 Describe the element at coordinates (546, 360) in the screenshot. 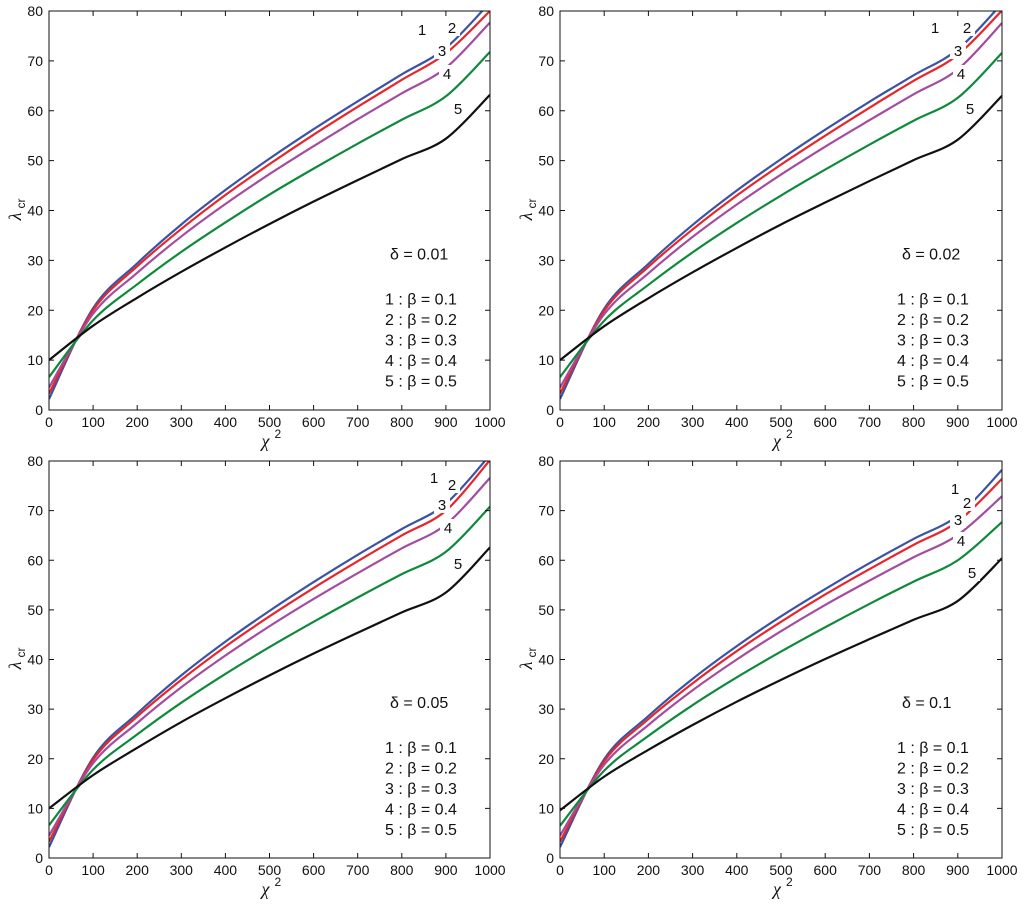

I see `y-tick-label: 10` at that location.